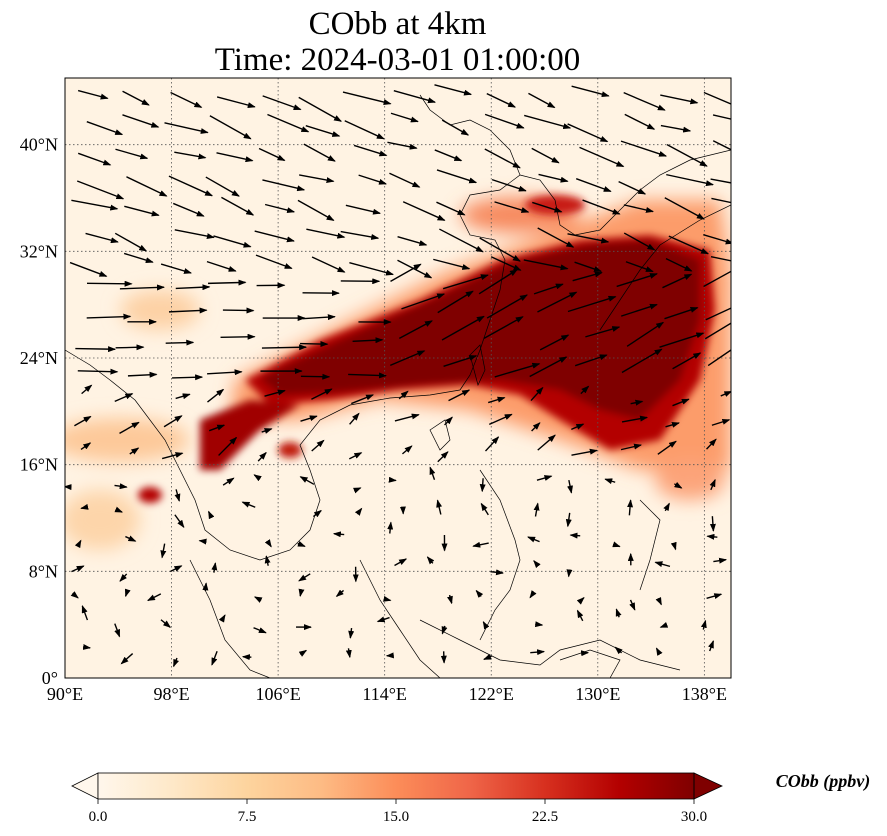 This screenshot has height=836, width=887. I want to click on colorbar-tick-label: 0.0, so click(98, 817).